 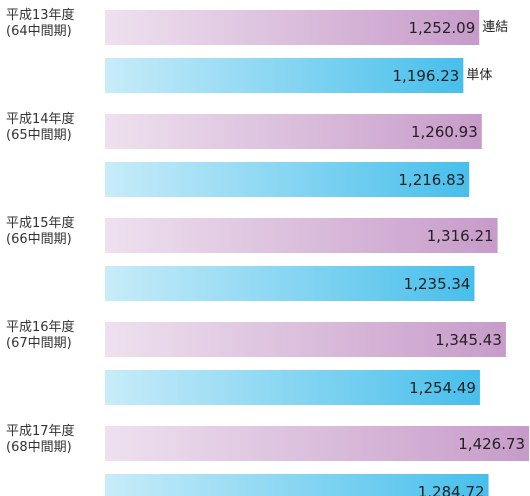 What do you see at coordinates (491, 444) in the screenshot?
I see `value-label: 1,426.73` at bounding box center [491, 444].